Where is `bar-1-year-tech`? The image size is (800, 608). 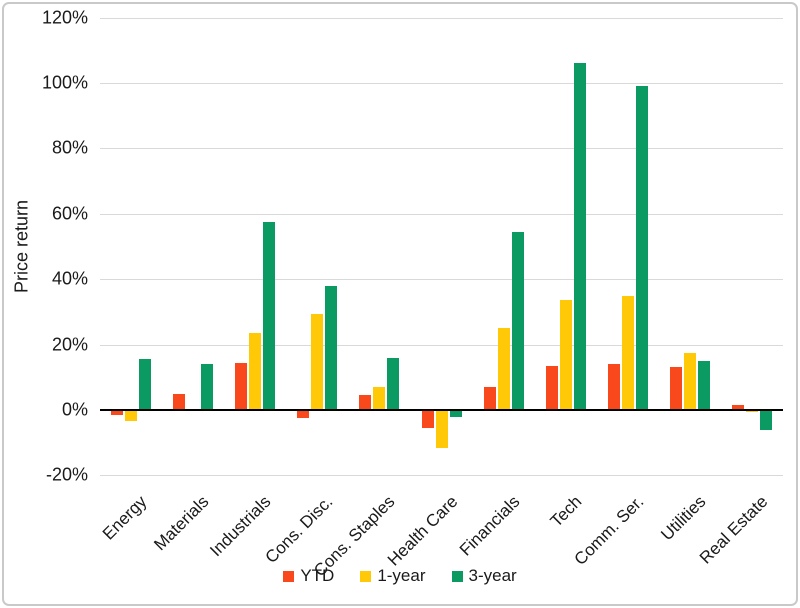 bar-1-year-tech is located at coordinates (566, 355).